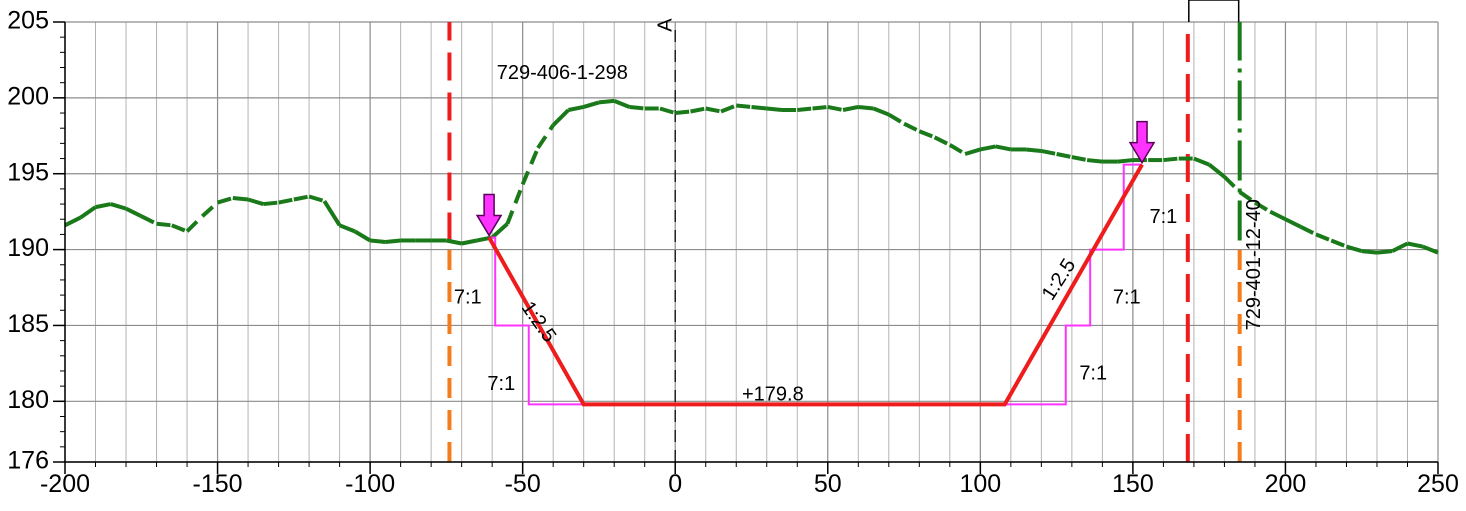  Describe the element at coordinates (1133, 484) in the screenshot. I see `x-tick-label: 150` at that location.